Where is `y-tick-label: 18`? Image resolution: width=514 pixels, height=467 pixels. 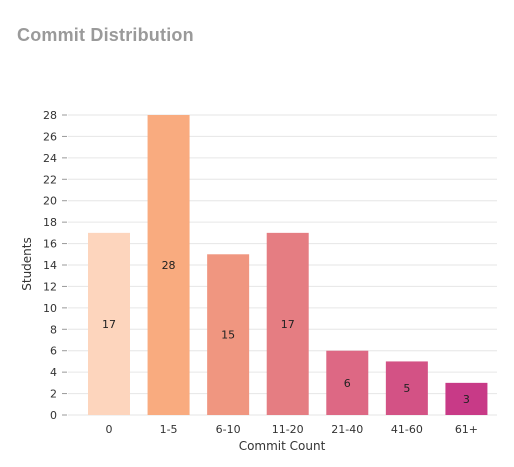
y-tick-label: 18 is located at coordinates (50, 222).